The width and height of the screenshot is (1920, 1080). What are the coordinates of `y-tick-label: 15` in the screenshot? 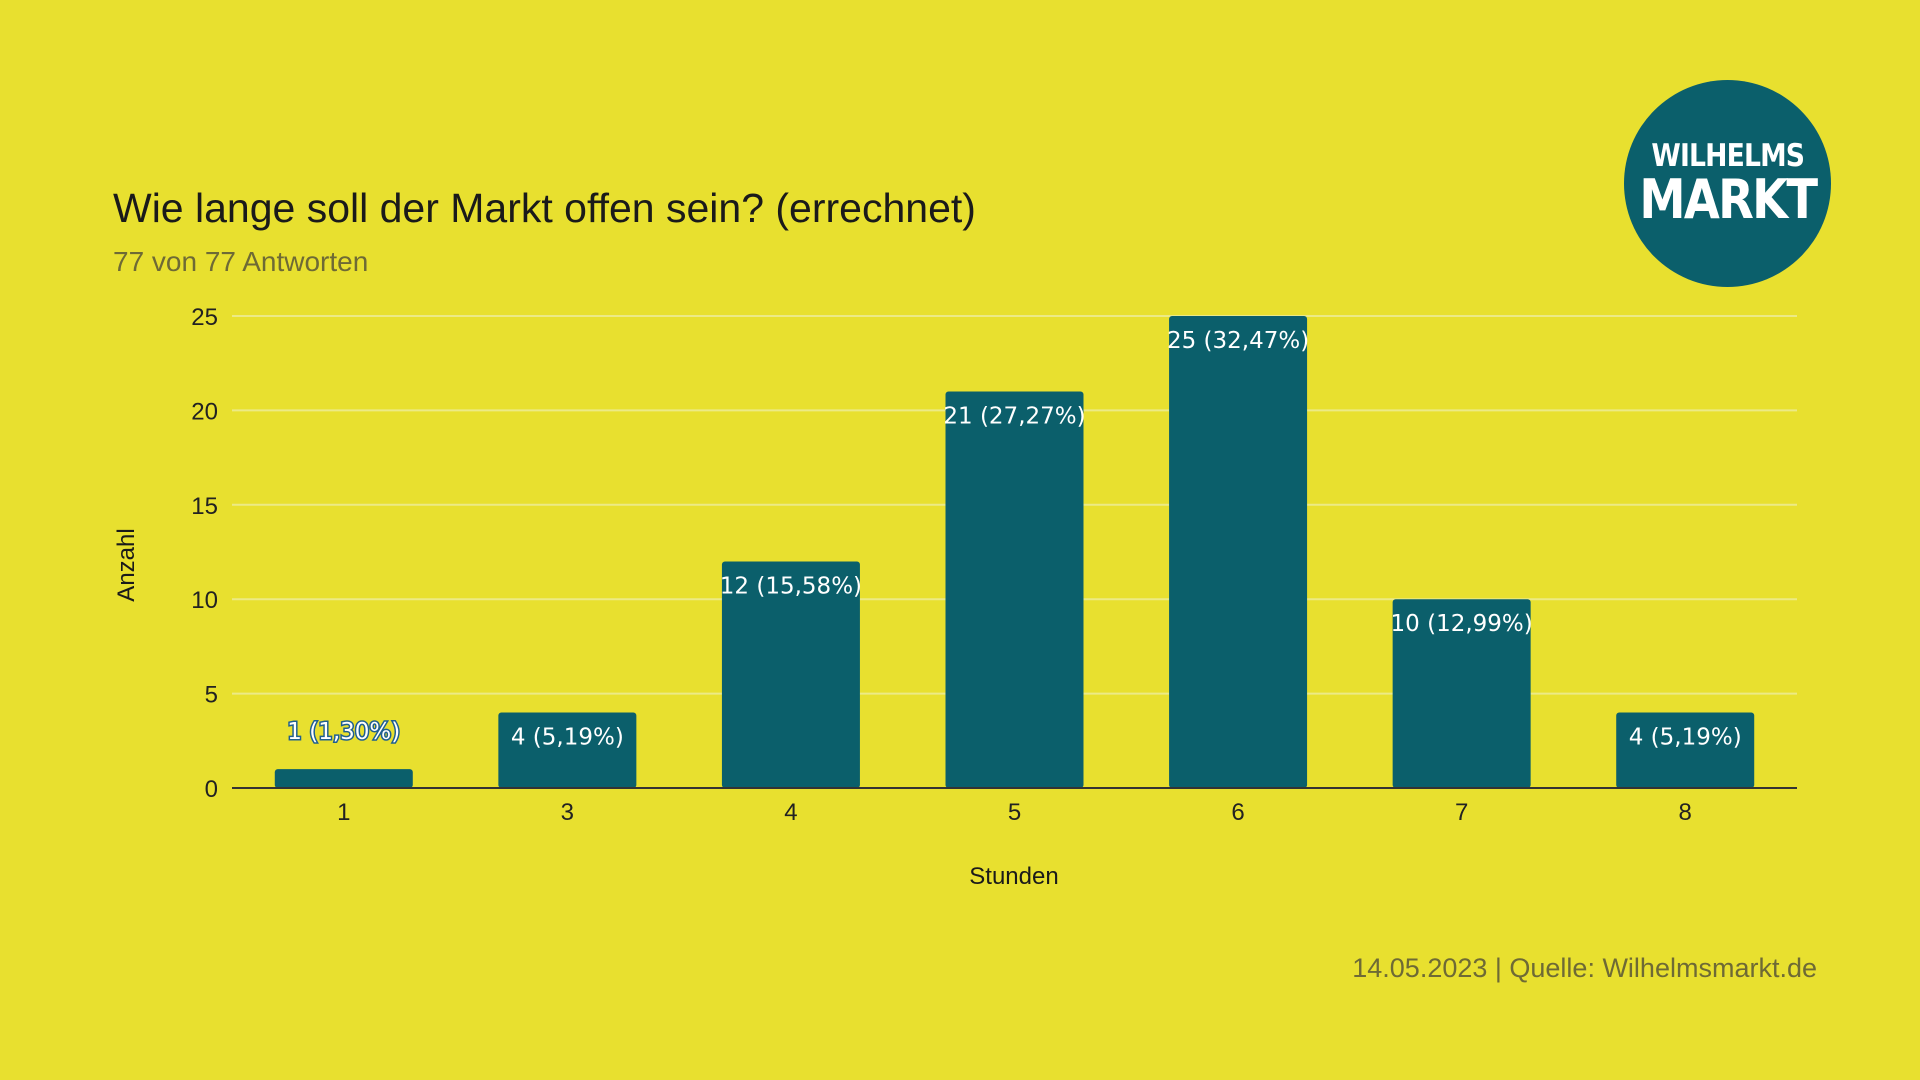 It's located at (204, 506).